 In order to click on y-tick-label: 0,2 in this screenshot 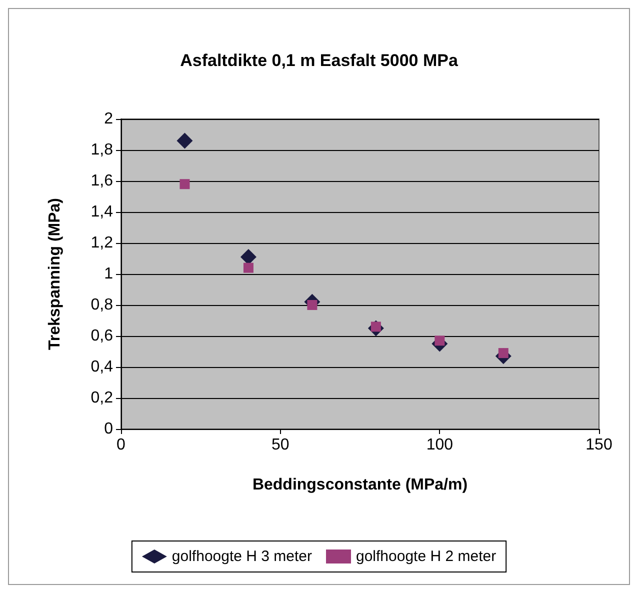, I will do `click(102, 398)`.